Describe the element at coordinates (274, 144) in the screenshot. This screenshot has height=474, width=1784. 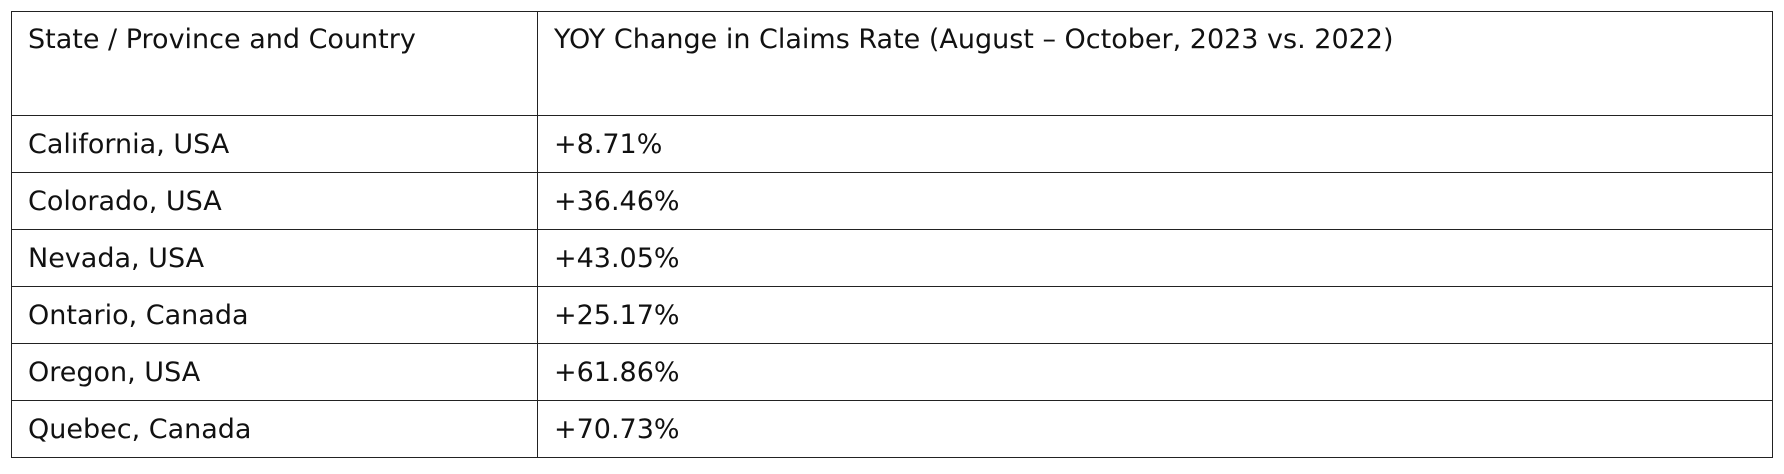
I see `region-cell: California, USA` at that location.